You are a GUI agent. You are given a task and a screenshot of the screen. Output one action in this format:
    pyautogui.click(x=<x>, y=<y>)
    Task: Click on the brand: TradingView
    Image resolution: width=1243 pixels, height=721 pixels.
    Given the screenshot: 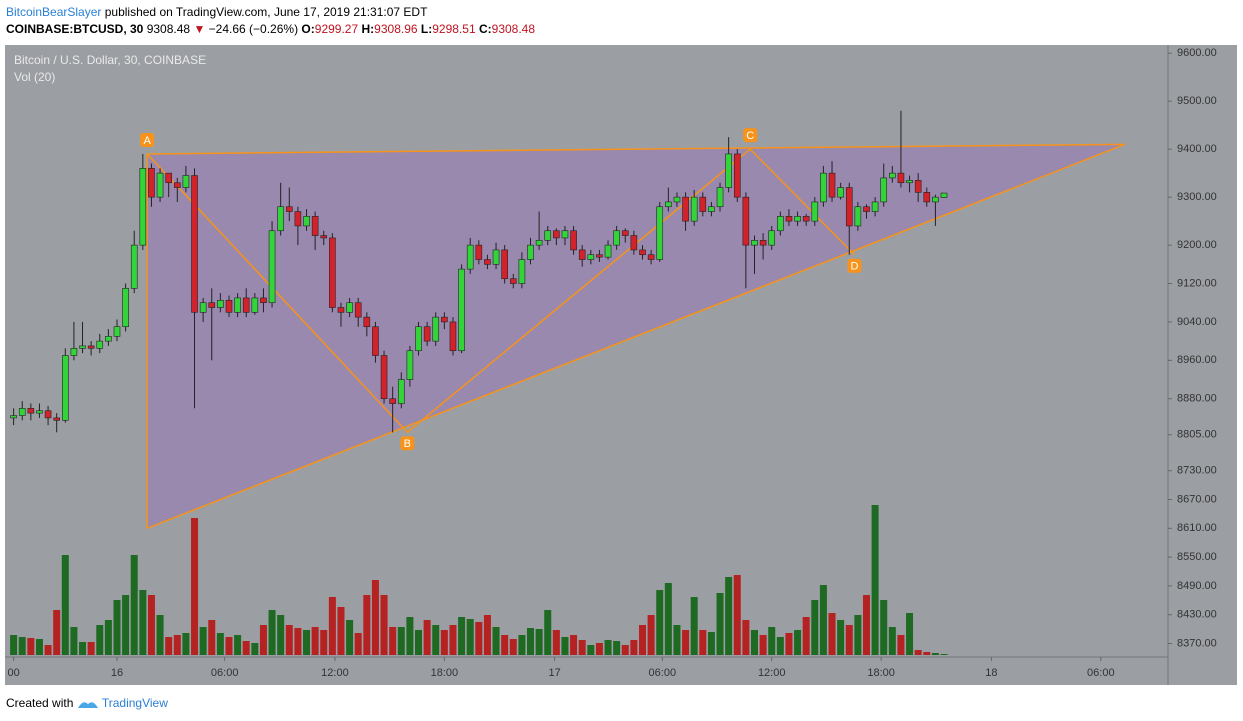 What is the action you would take?
    pyautogui.click(x=134, y=703)
    